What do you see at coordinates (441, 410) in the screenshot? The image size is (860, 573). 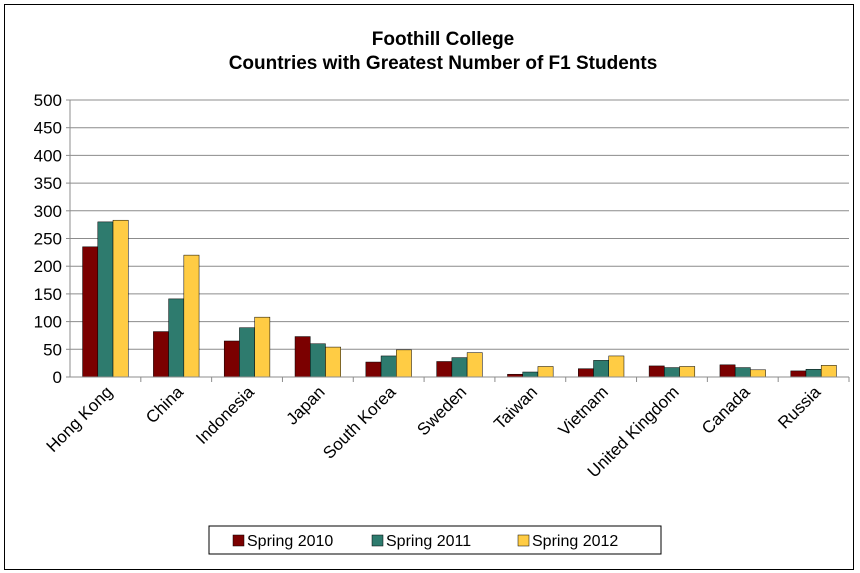 I see `x-category-label: Sweden` at bounding box center [441, 410].